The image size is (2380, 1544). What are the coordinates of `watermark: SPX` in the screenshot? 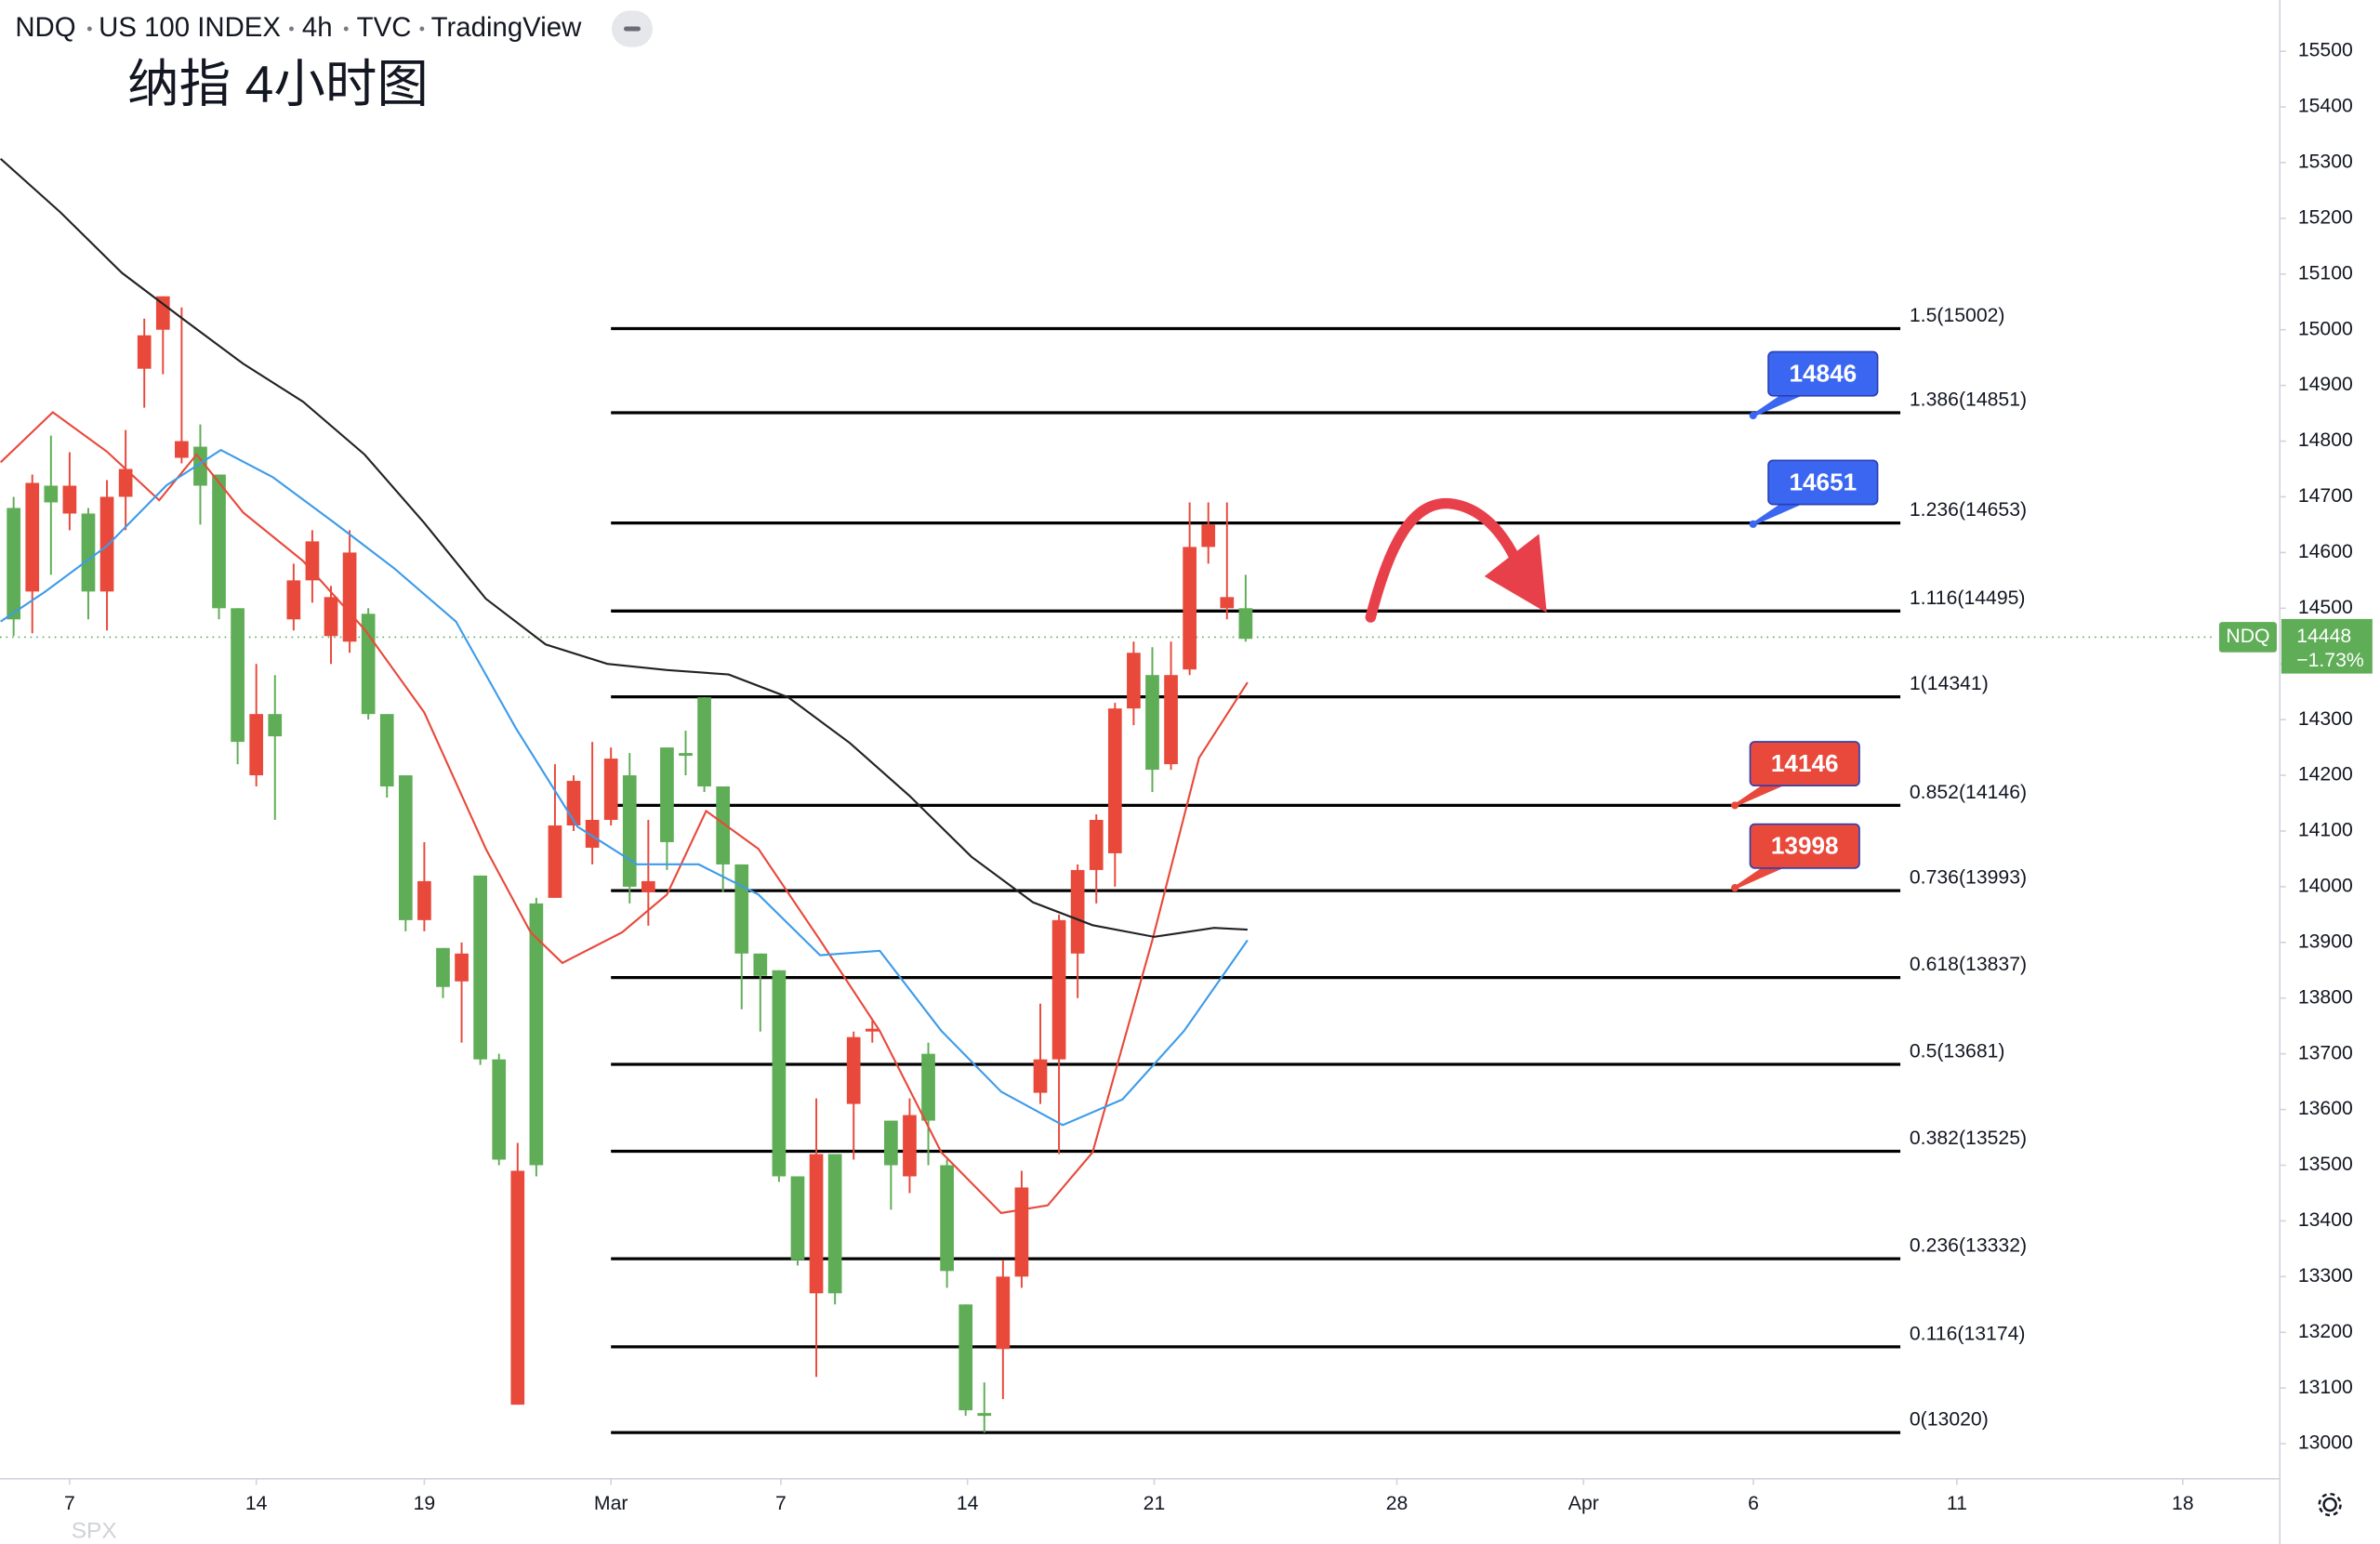 It's located at (94, 1531).